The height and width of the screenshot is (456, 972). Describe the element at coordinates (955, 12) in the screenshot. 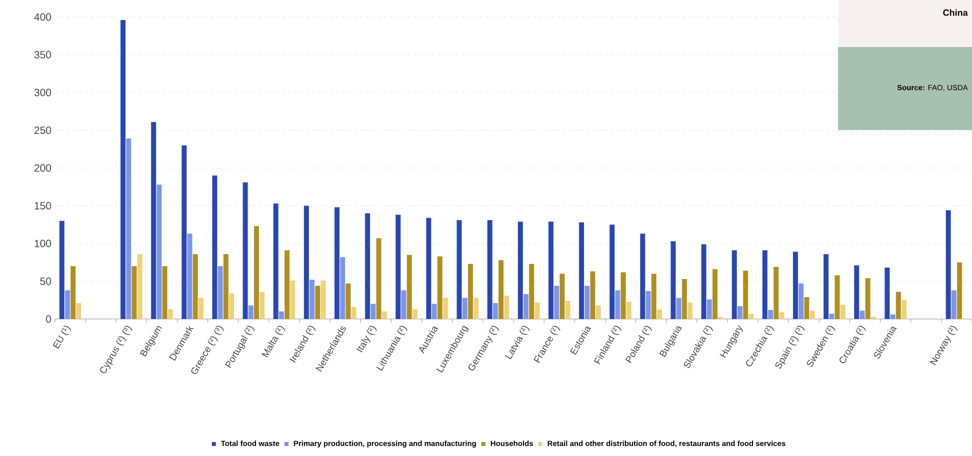

I see `text: China` at that location.